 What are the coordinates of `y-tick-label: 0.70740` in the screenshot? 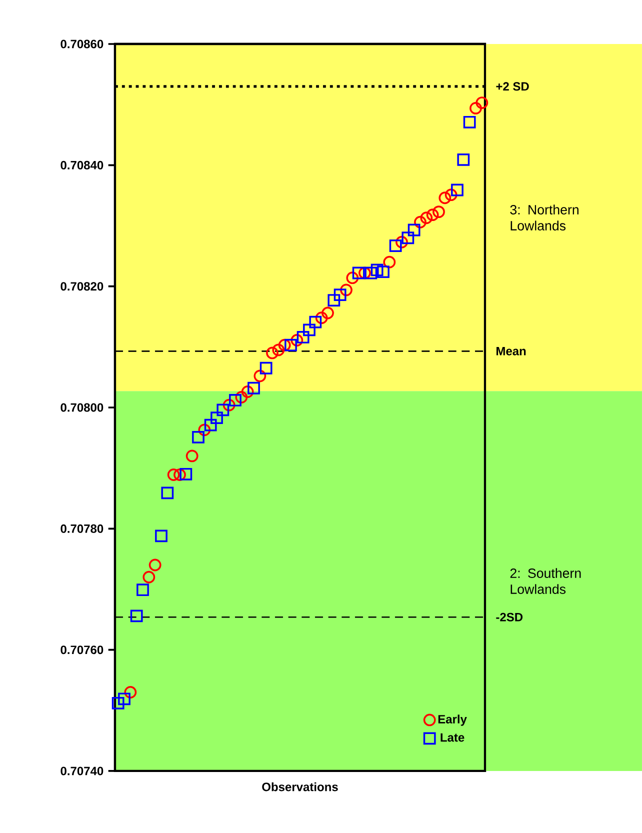 It's located at (82, 771).